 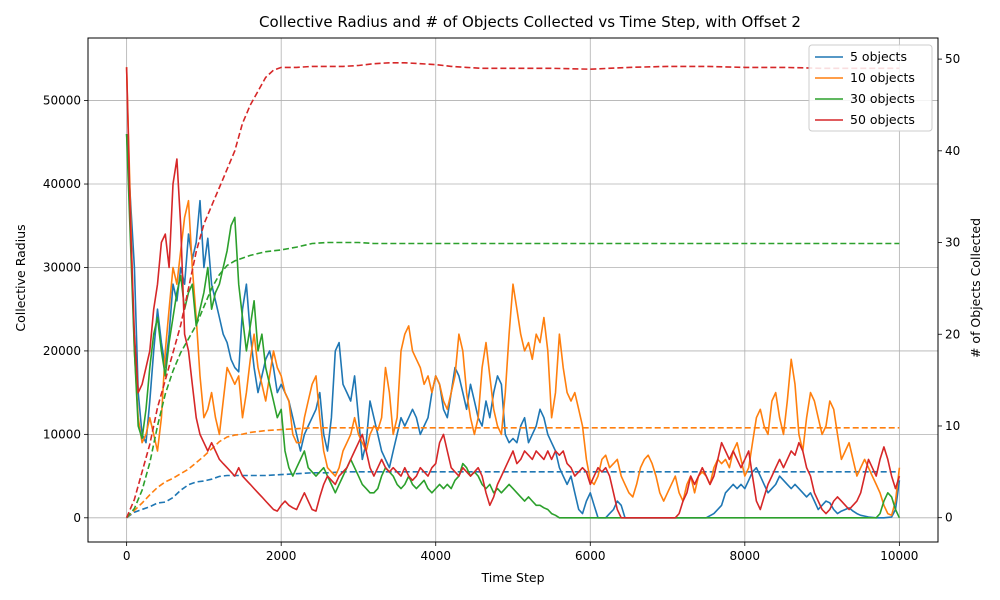 I want to click on legend-box, so click(x=870, y=88).